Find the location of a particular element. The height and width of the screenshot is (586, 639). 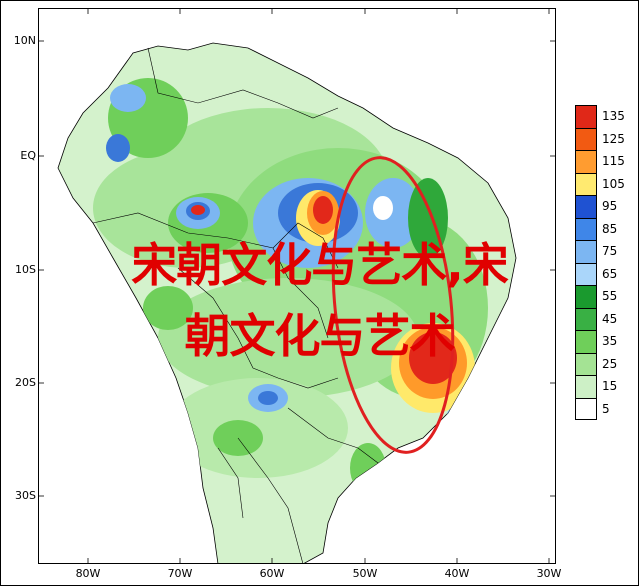

legend-label: 95 is located at coordinates (610, 206).